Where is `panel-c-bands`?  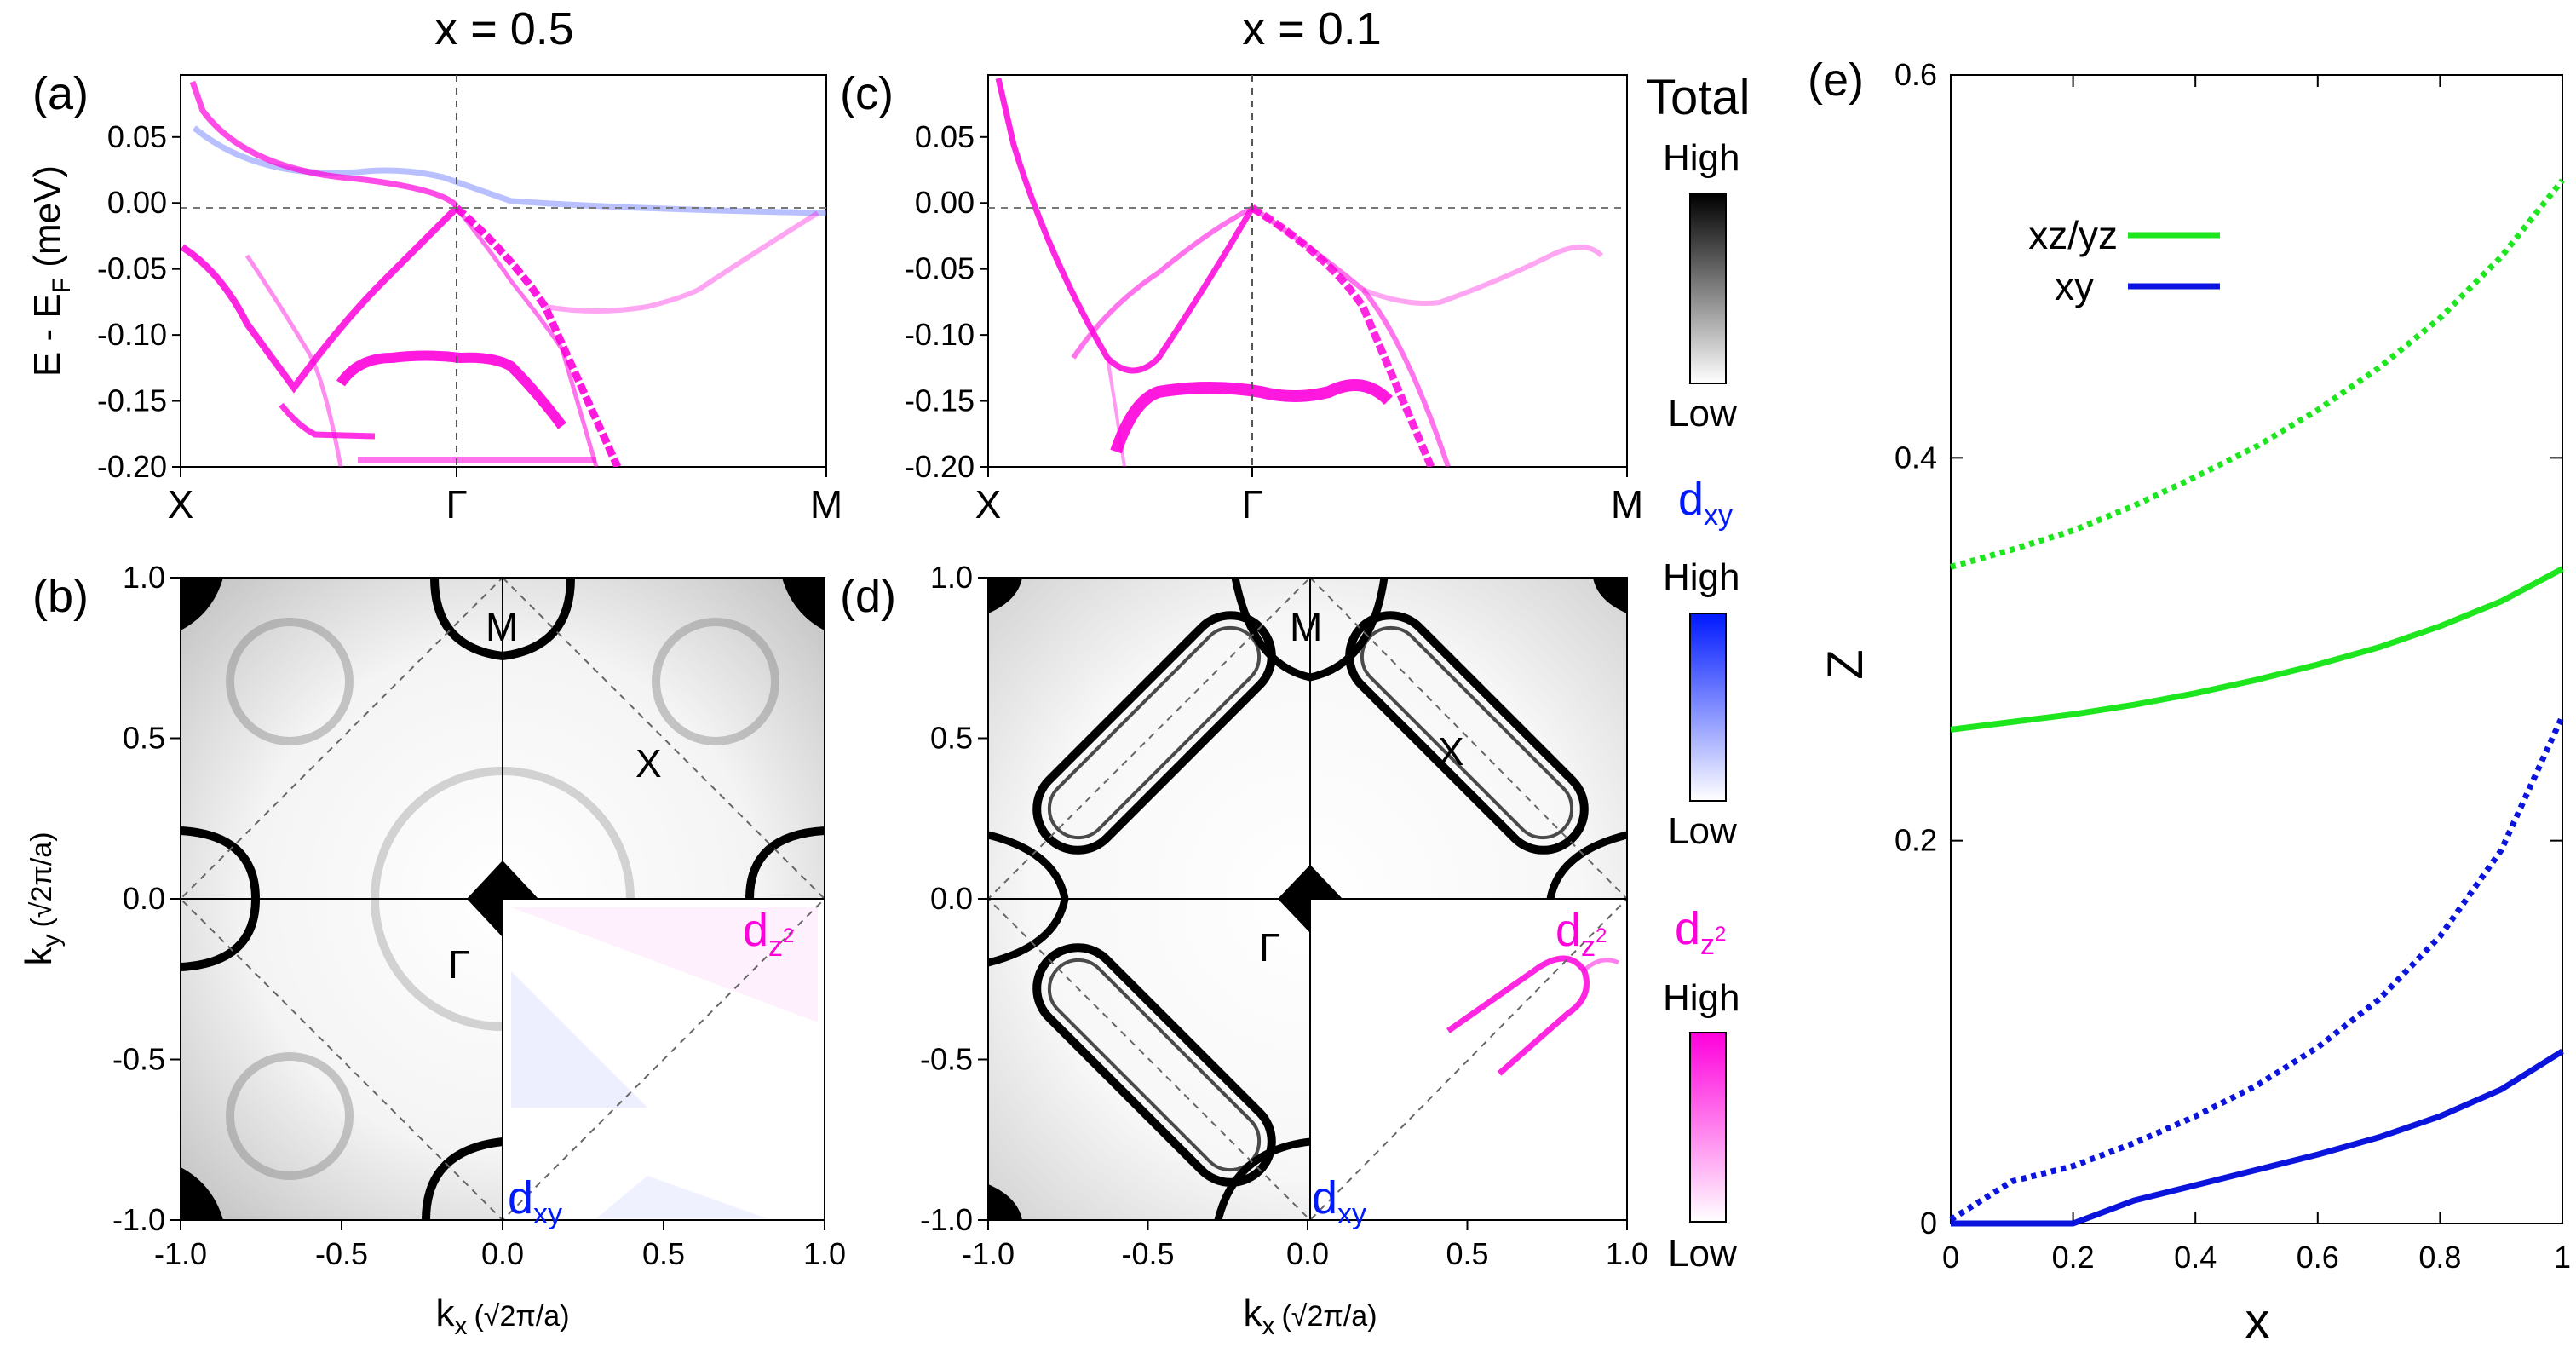 panel-c-bands is located at coordinates (1300, 273).